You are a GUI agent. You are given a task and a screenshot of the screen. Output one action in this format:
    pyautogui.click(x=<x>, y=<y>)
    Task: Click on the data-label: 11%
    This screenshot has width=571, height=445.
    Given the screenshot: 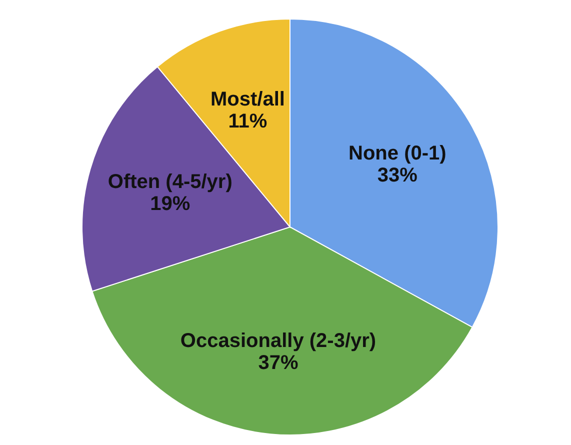 What is the action you would take?
    pyautogui.click(x=248, y=121)
    